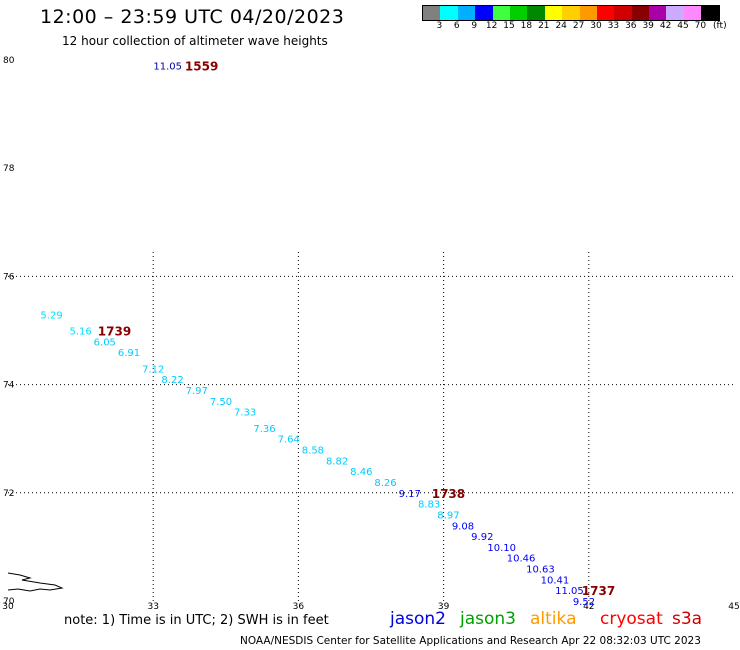  What do you see at coordinates (482, 537) in the screenshot?
I see `wave-height-point: 9.92` at bounding box center [482, 537].